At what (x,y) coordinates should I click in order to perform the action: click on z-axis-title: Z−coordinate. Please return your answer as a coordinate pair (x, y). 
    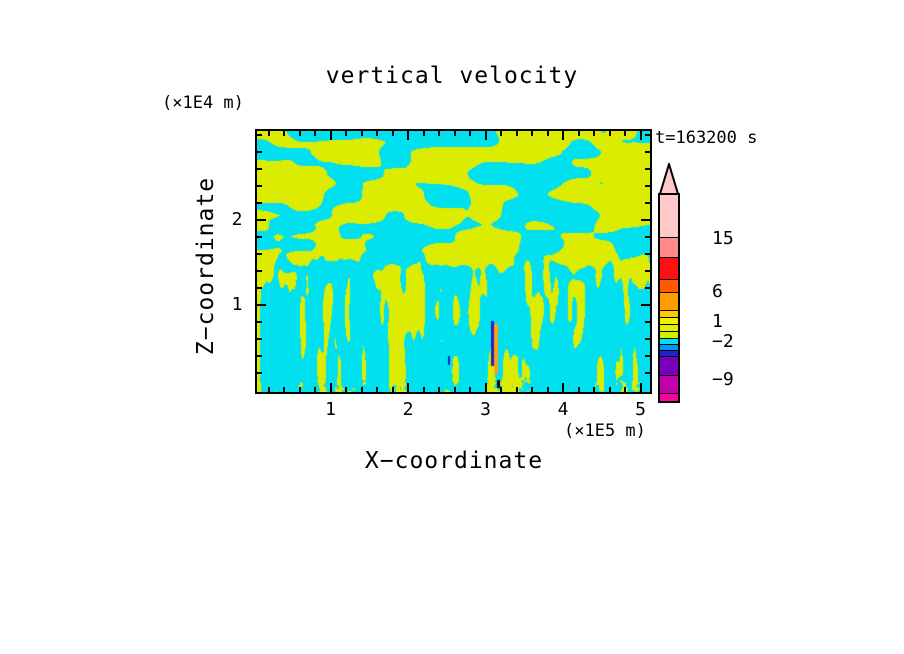
    Looking at the image, I should click on (206, 266).